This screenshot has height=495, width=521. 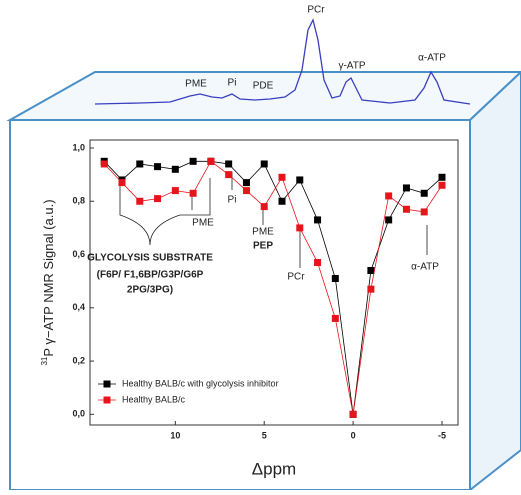 What do you see at coordinates (200, 383) in the screenshot?
I see `legend-label: Healthy BALB/c with glycolysis inhibitor` at bounding box center [200, 383].